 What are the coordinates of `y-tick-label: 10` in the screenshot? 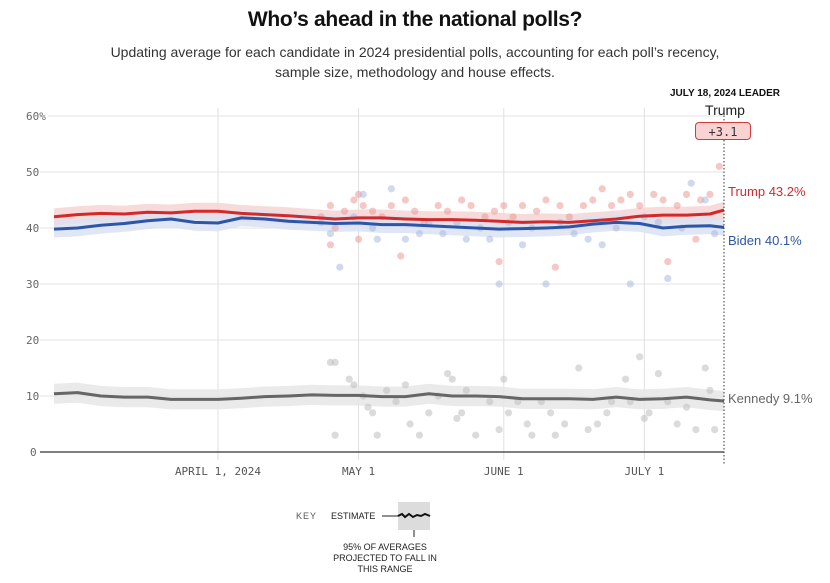 It's located at (32, 396).